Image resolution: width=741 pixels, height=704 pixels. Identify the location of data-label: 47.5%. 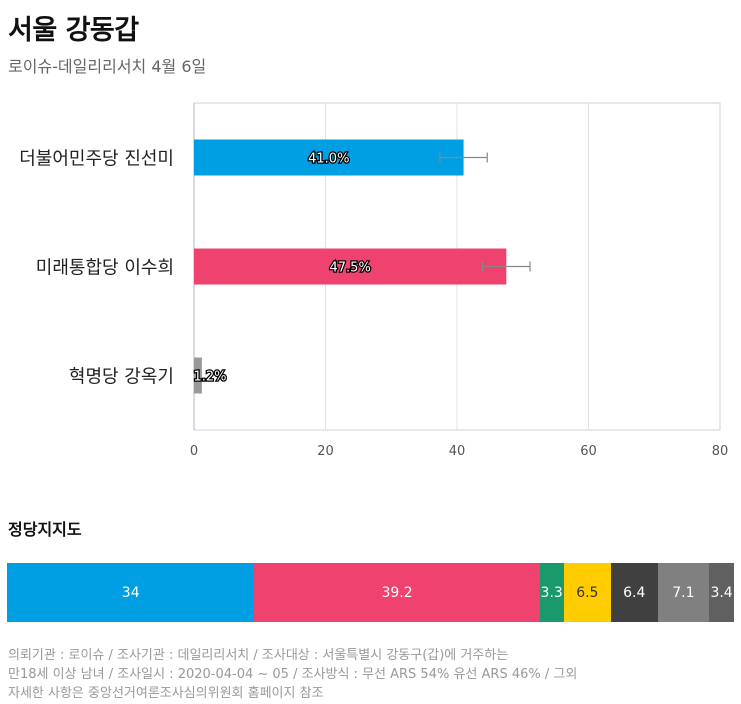
(350, 268).